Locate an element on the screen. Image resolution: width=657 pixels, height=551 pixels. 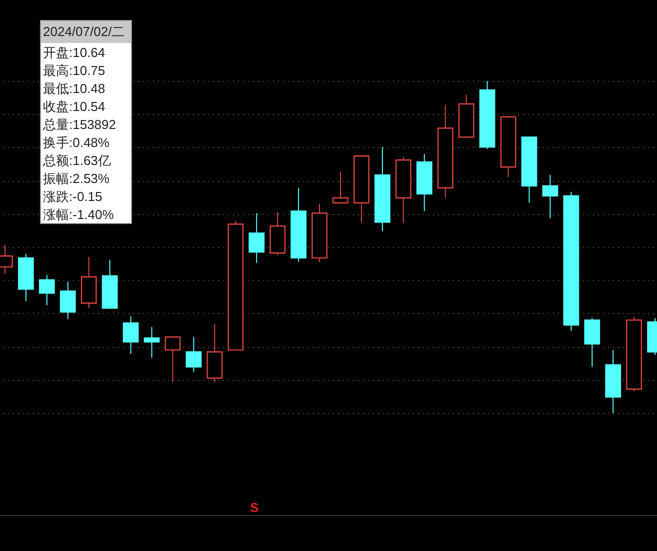
annotation: 涨跌:-0.15 is located at coordinates (73, 196).